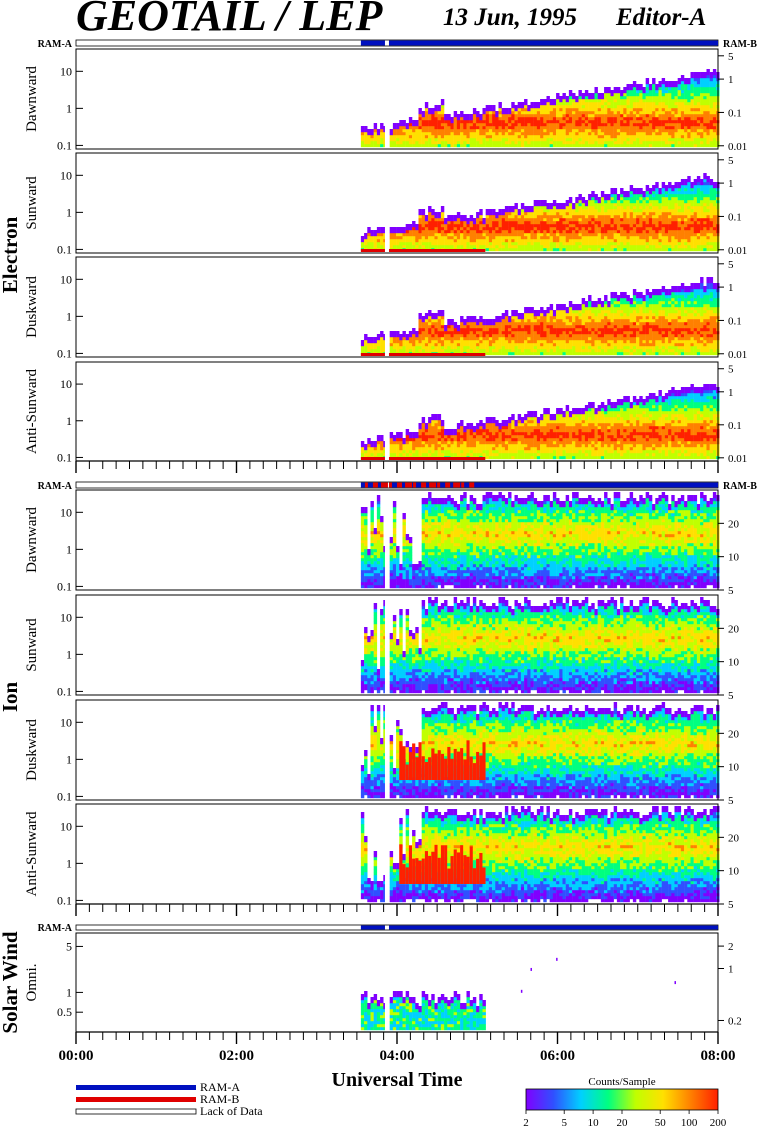 The width and height of the screenshot is (762, 1128). Describe the element at coordinates (740, 486) in the screenshot. I see `ram-right-label: RAM-B` at that location.